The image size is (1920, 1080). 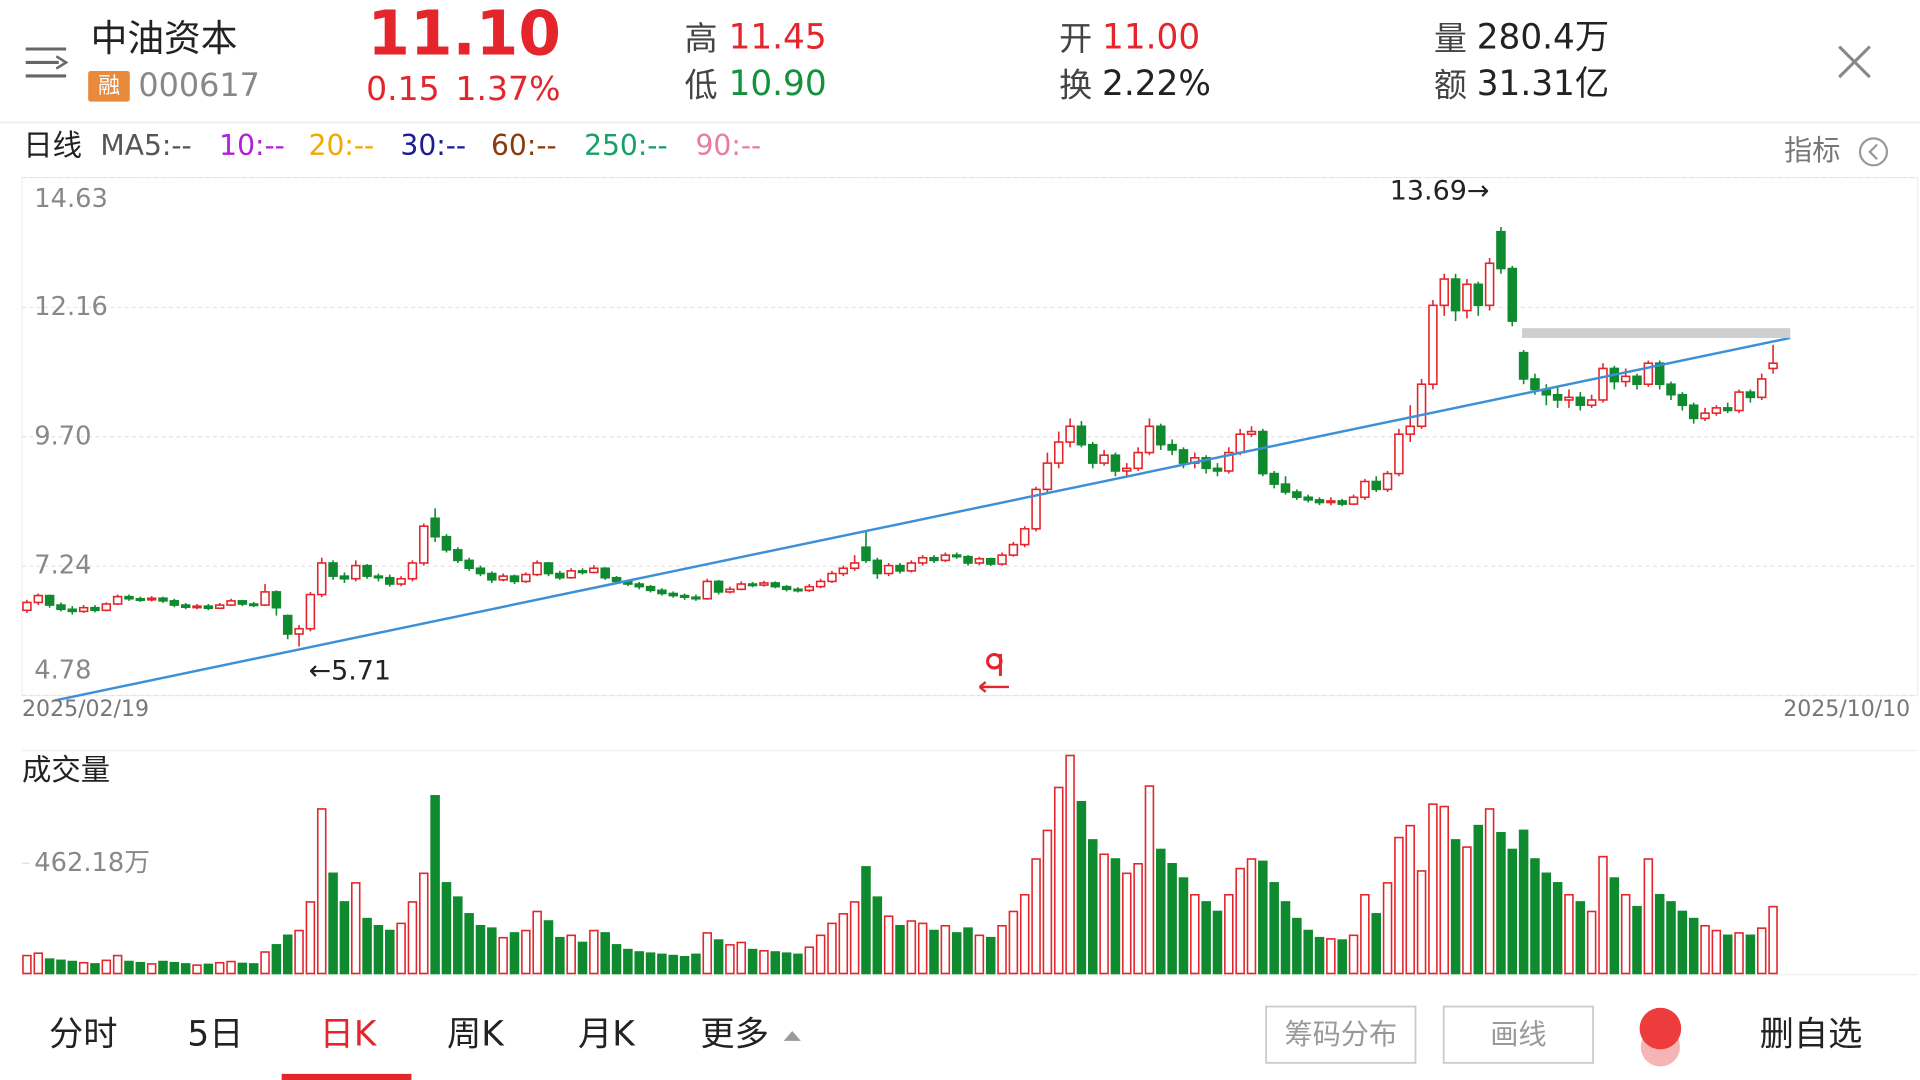 I want to click on more-caret, so click(x=792, y=1036).